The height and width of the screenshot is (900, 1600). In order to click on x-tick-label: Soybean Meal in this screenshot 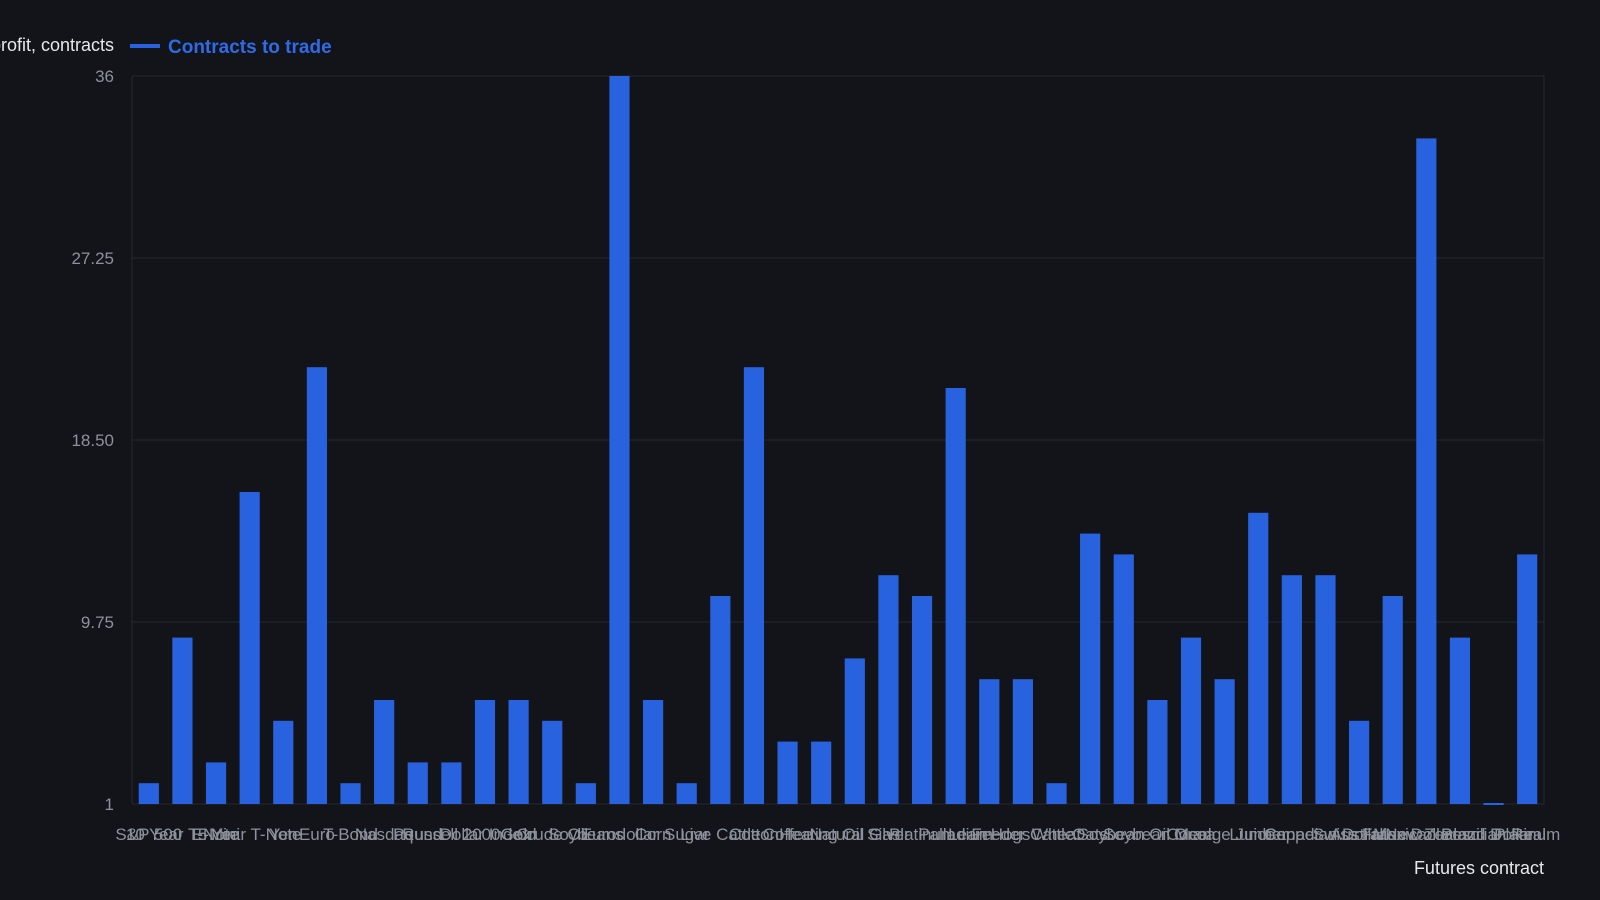, I will do `click(1157, 834)`.